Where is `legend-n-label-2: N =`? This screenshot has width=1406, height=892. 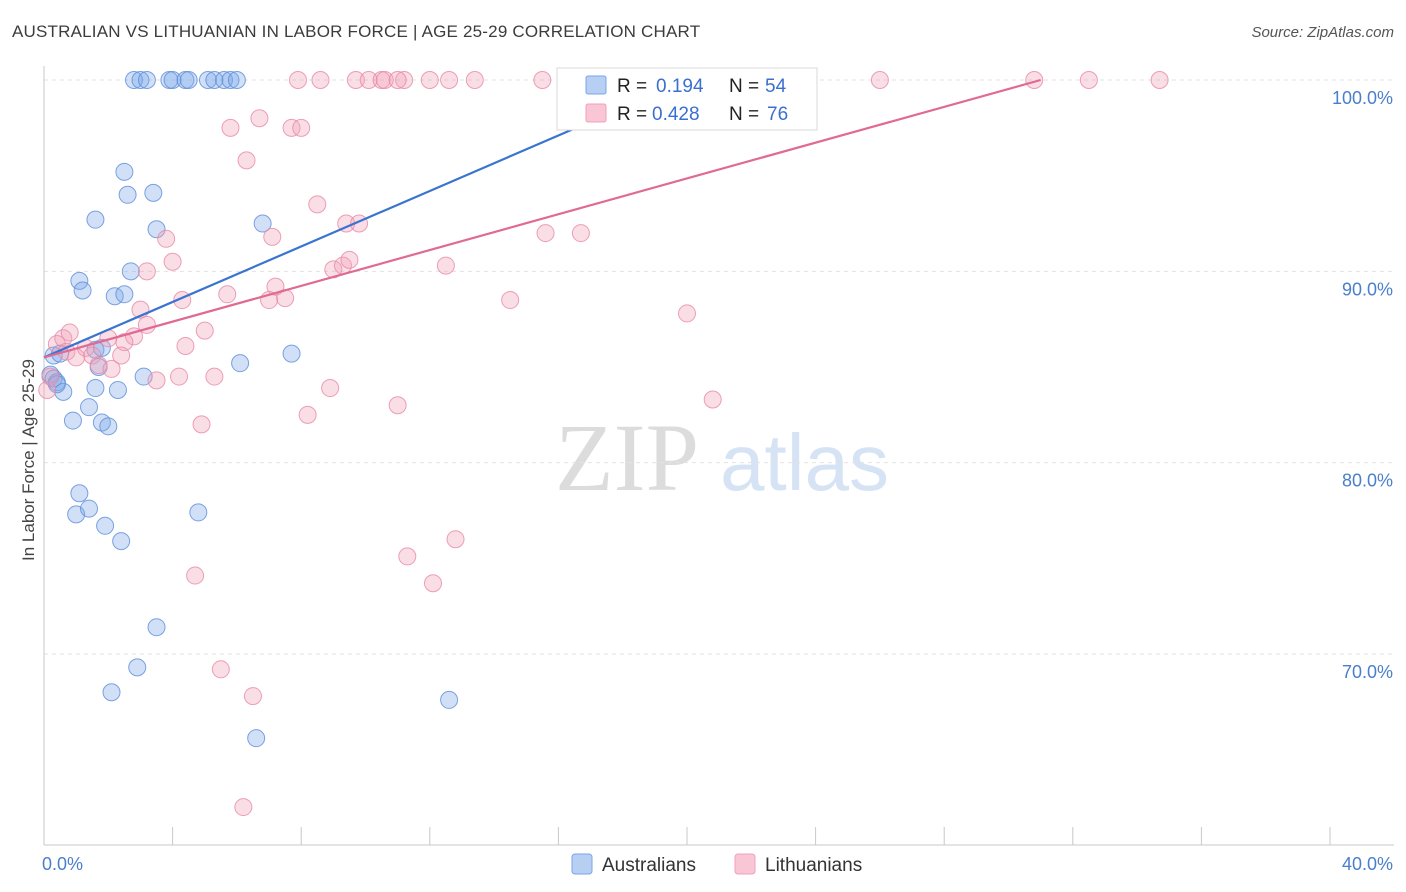
legend-n-label-2: N = is located at coordinates (744, 114).